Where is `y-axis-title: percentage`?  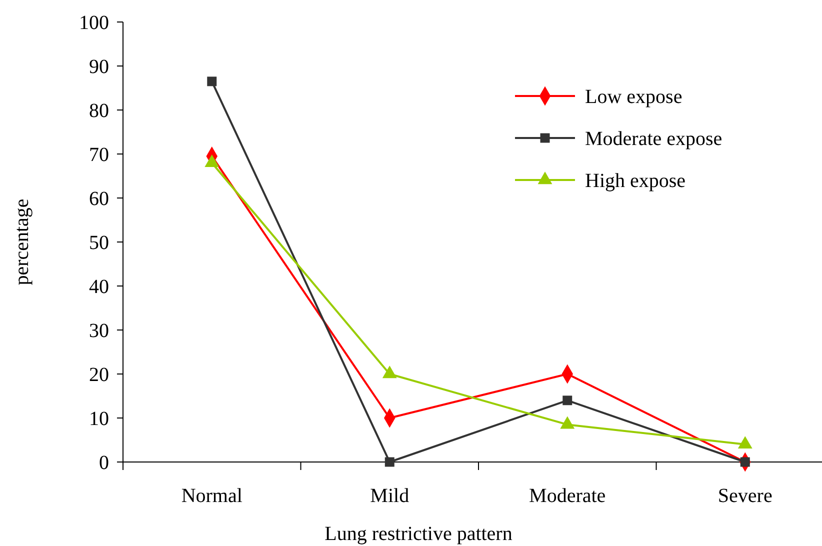
y-axis-title: percentage is located at coordinates (22, 242).